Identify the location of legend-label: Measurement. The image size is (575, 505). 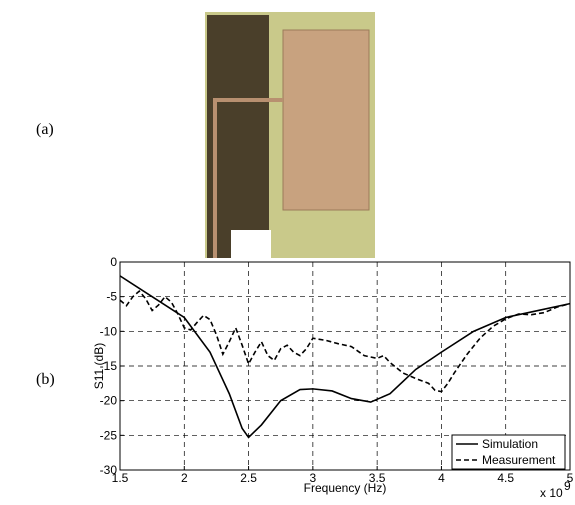
(519, 460).